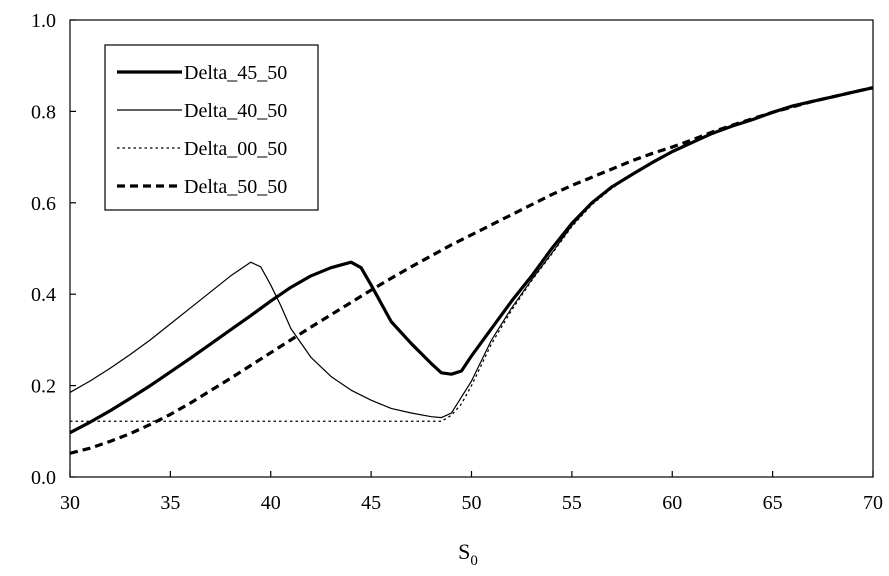  Describe the element at coordinates (235, 111) in the screenshot. I see `legend-label: Delta_40_50` at that location.